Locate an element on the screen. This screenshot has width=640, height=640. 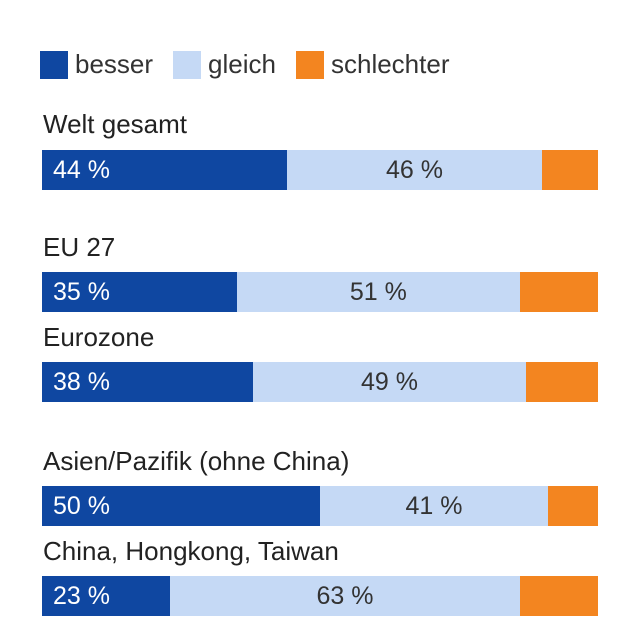
category-label-eu-27: EU 27 is located at coordinates (79, 247).